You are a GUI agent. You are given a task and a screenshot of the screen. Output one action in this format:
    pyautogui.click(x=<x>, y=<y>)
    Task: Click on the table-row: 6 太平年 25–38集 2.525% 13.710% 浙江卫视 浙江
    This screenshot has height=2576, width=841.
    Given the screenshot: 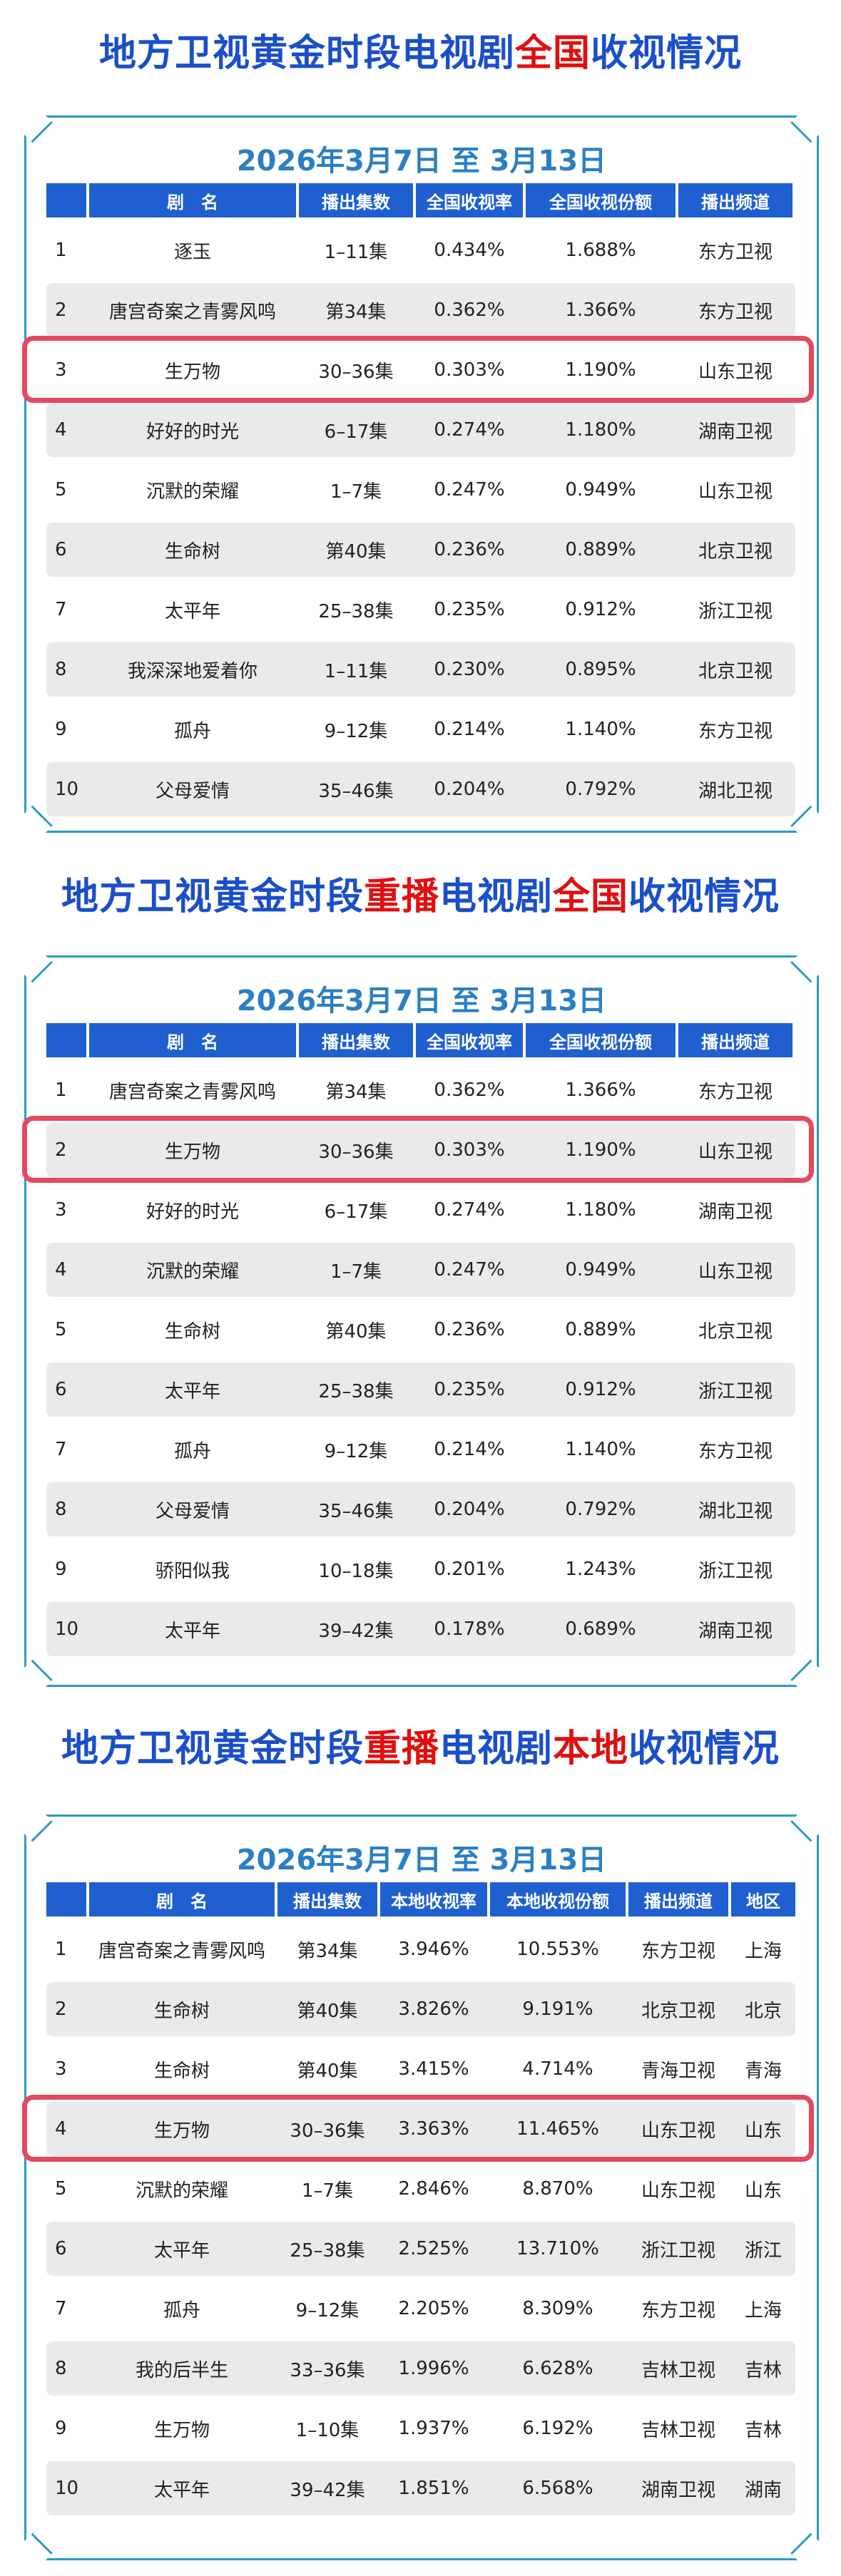 What is the action you would take?
    pyautogui.click(x=420, y=2249)
    